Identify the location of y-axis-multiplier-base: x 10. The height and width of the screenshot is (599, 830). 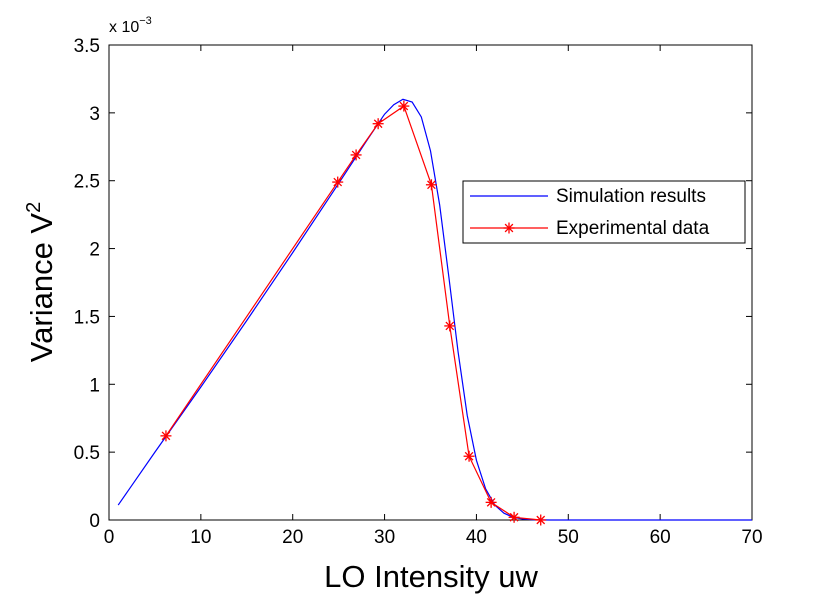
(124, 27).